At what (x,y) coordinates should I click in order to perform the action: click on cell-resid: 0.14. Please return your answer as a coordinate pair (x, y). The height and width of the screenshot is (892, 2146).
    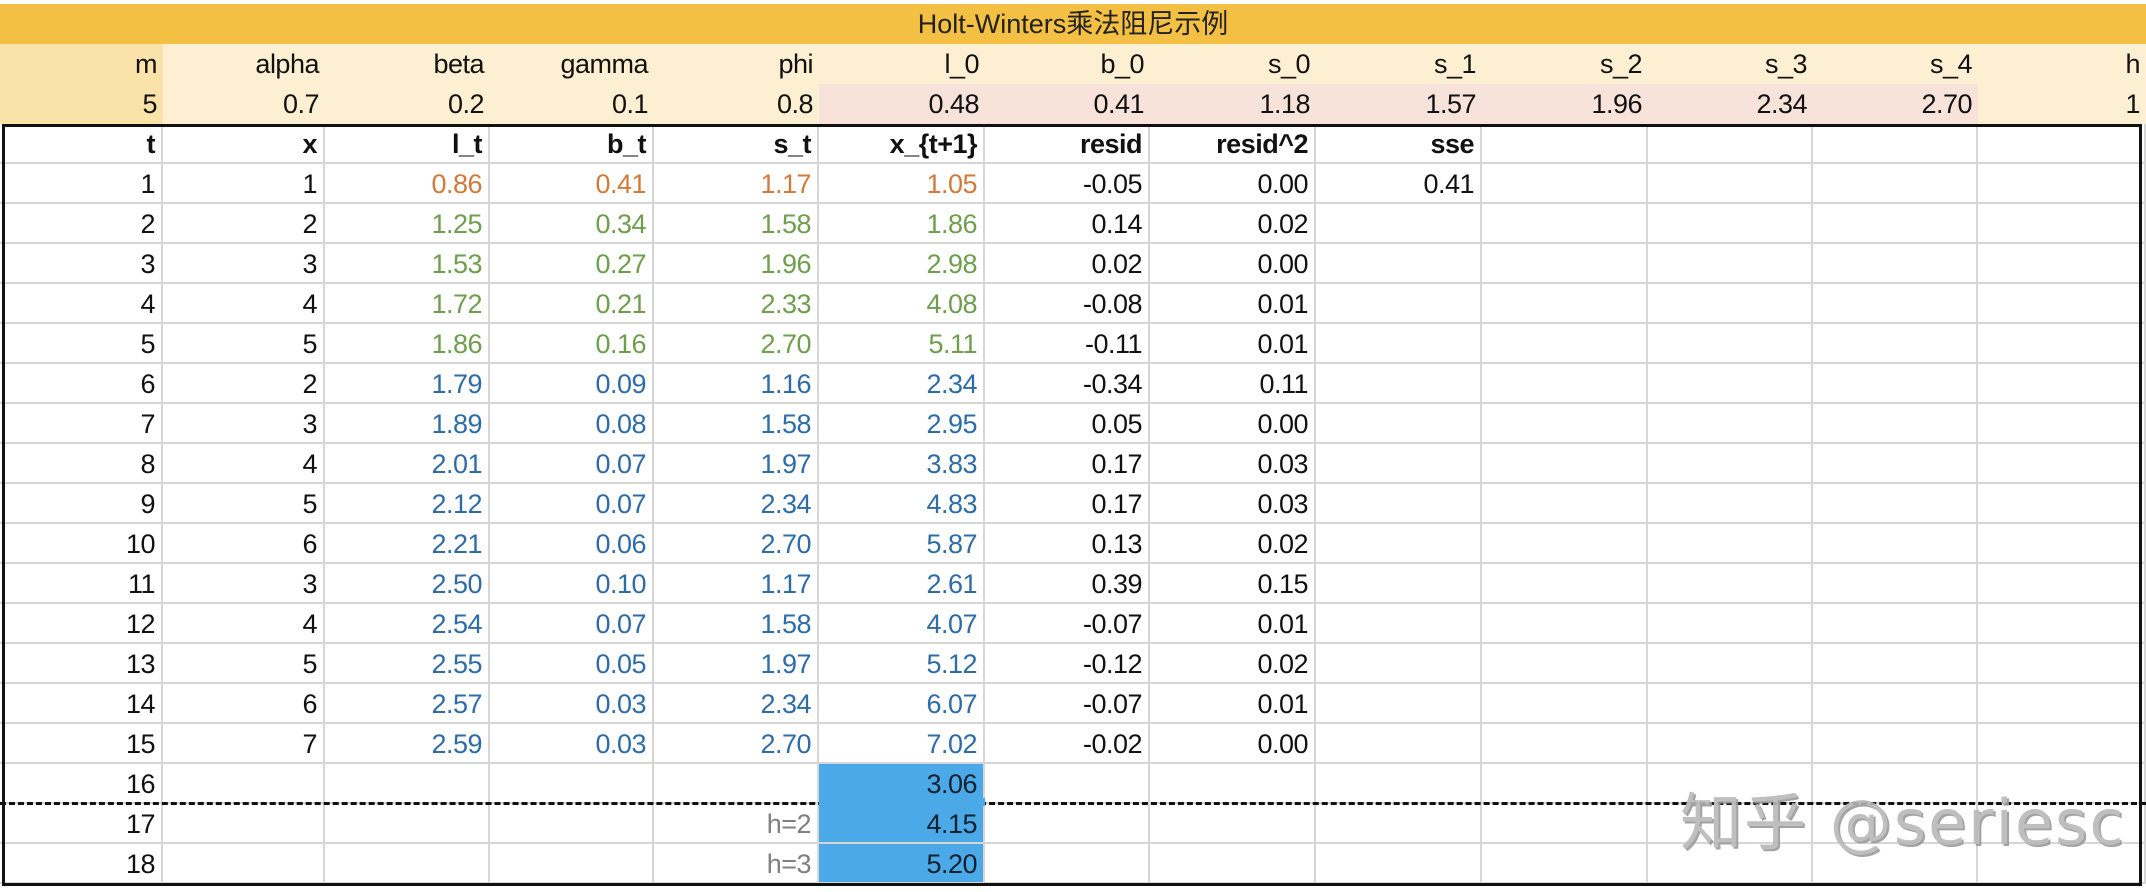
    Looking at the image, I should click on (1067, 224).